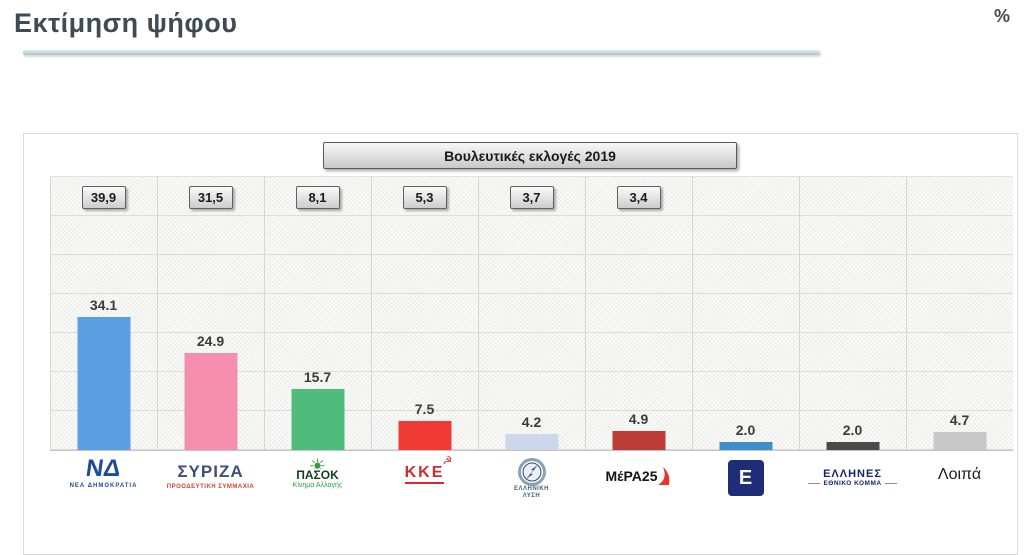 This screenshot has width=1024, height=555. What do you see at coordinates (852, 430) in the screenshot?
I see `bar-value-label-8: 2.0` at bounding box center [852, 430].